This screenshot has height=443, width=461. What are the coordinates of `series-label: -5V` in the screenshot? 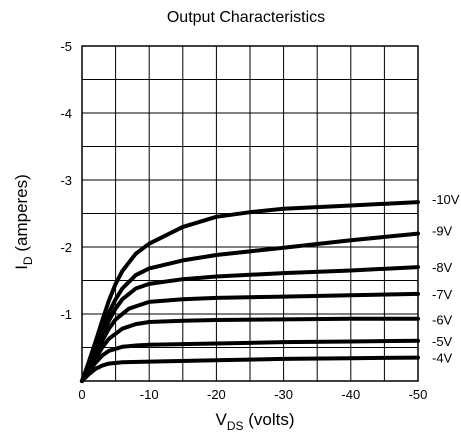 It's located at (442, 341).